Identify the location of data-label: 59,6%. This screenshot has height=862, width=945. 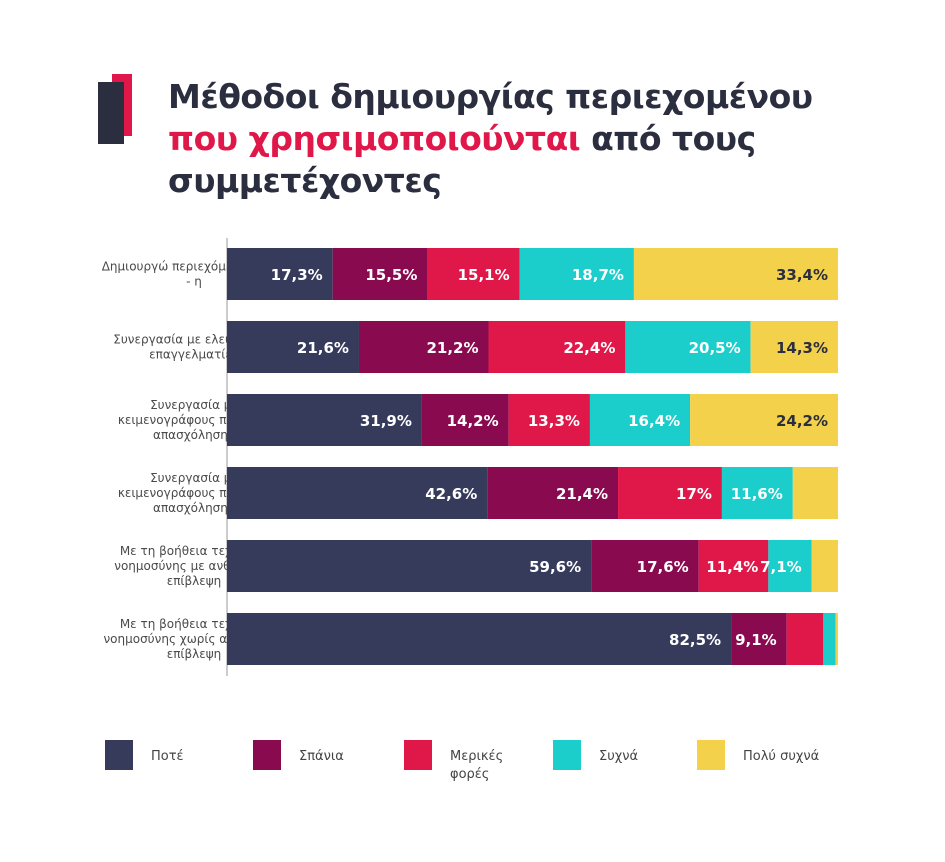
(555, 567).